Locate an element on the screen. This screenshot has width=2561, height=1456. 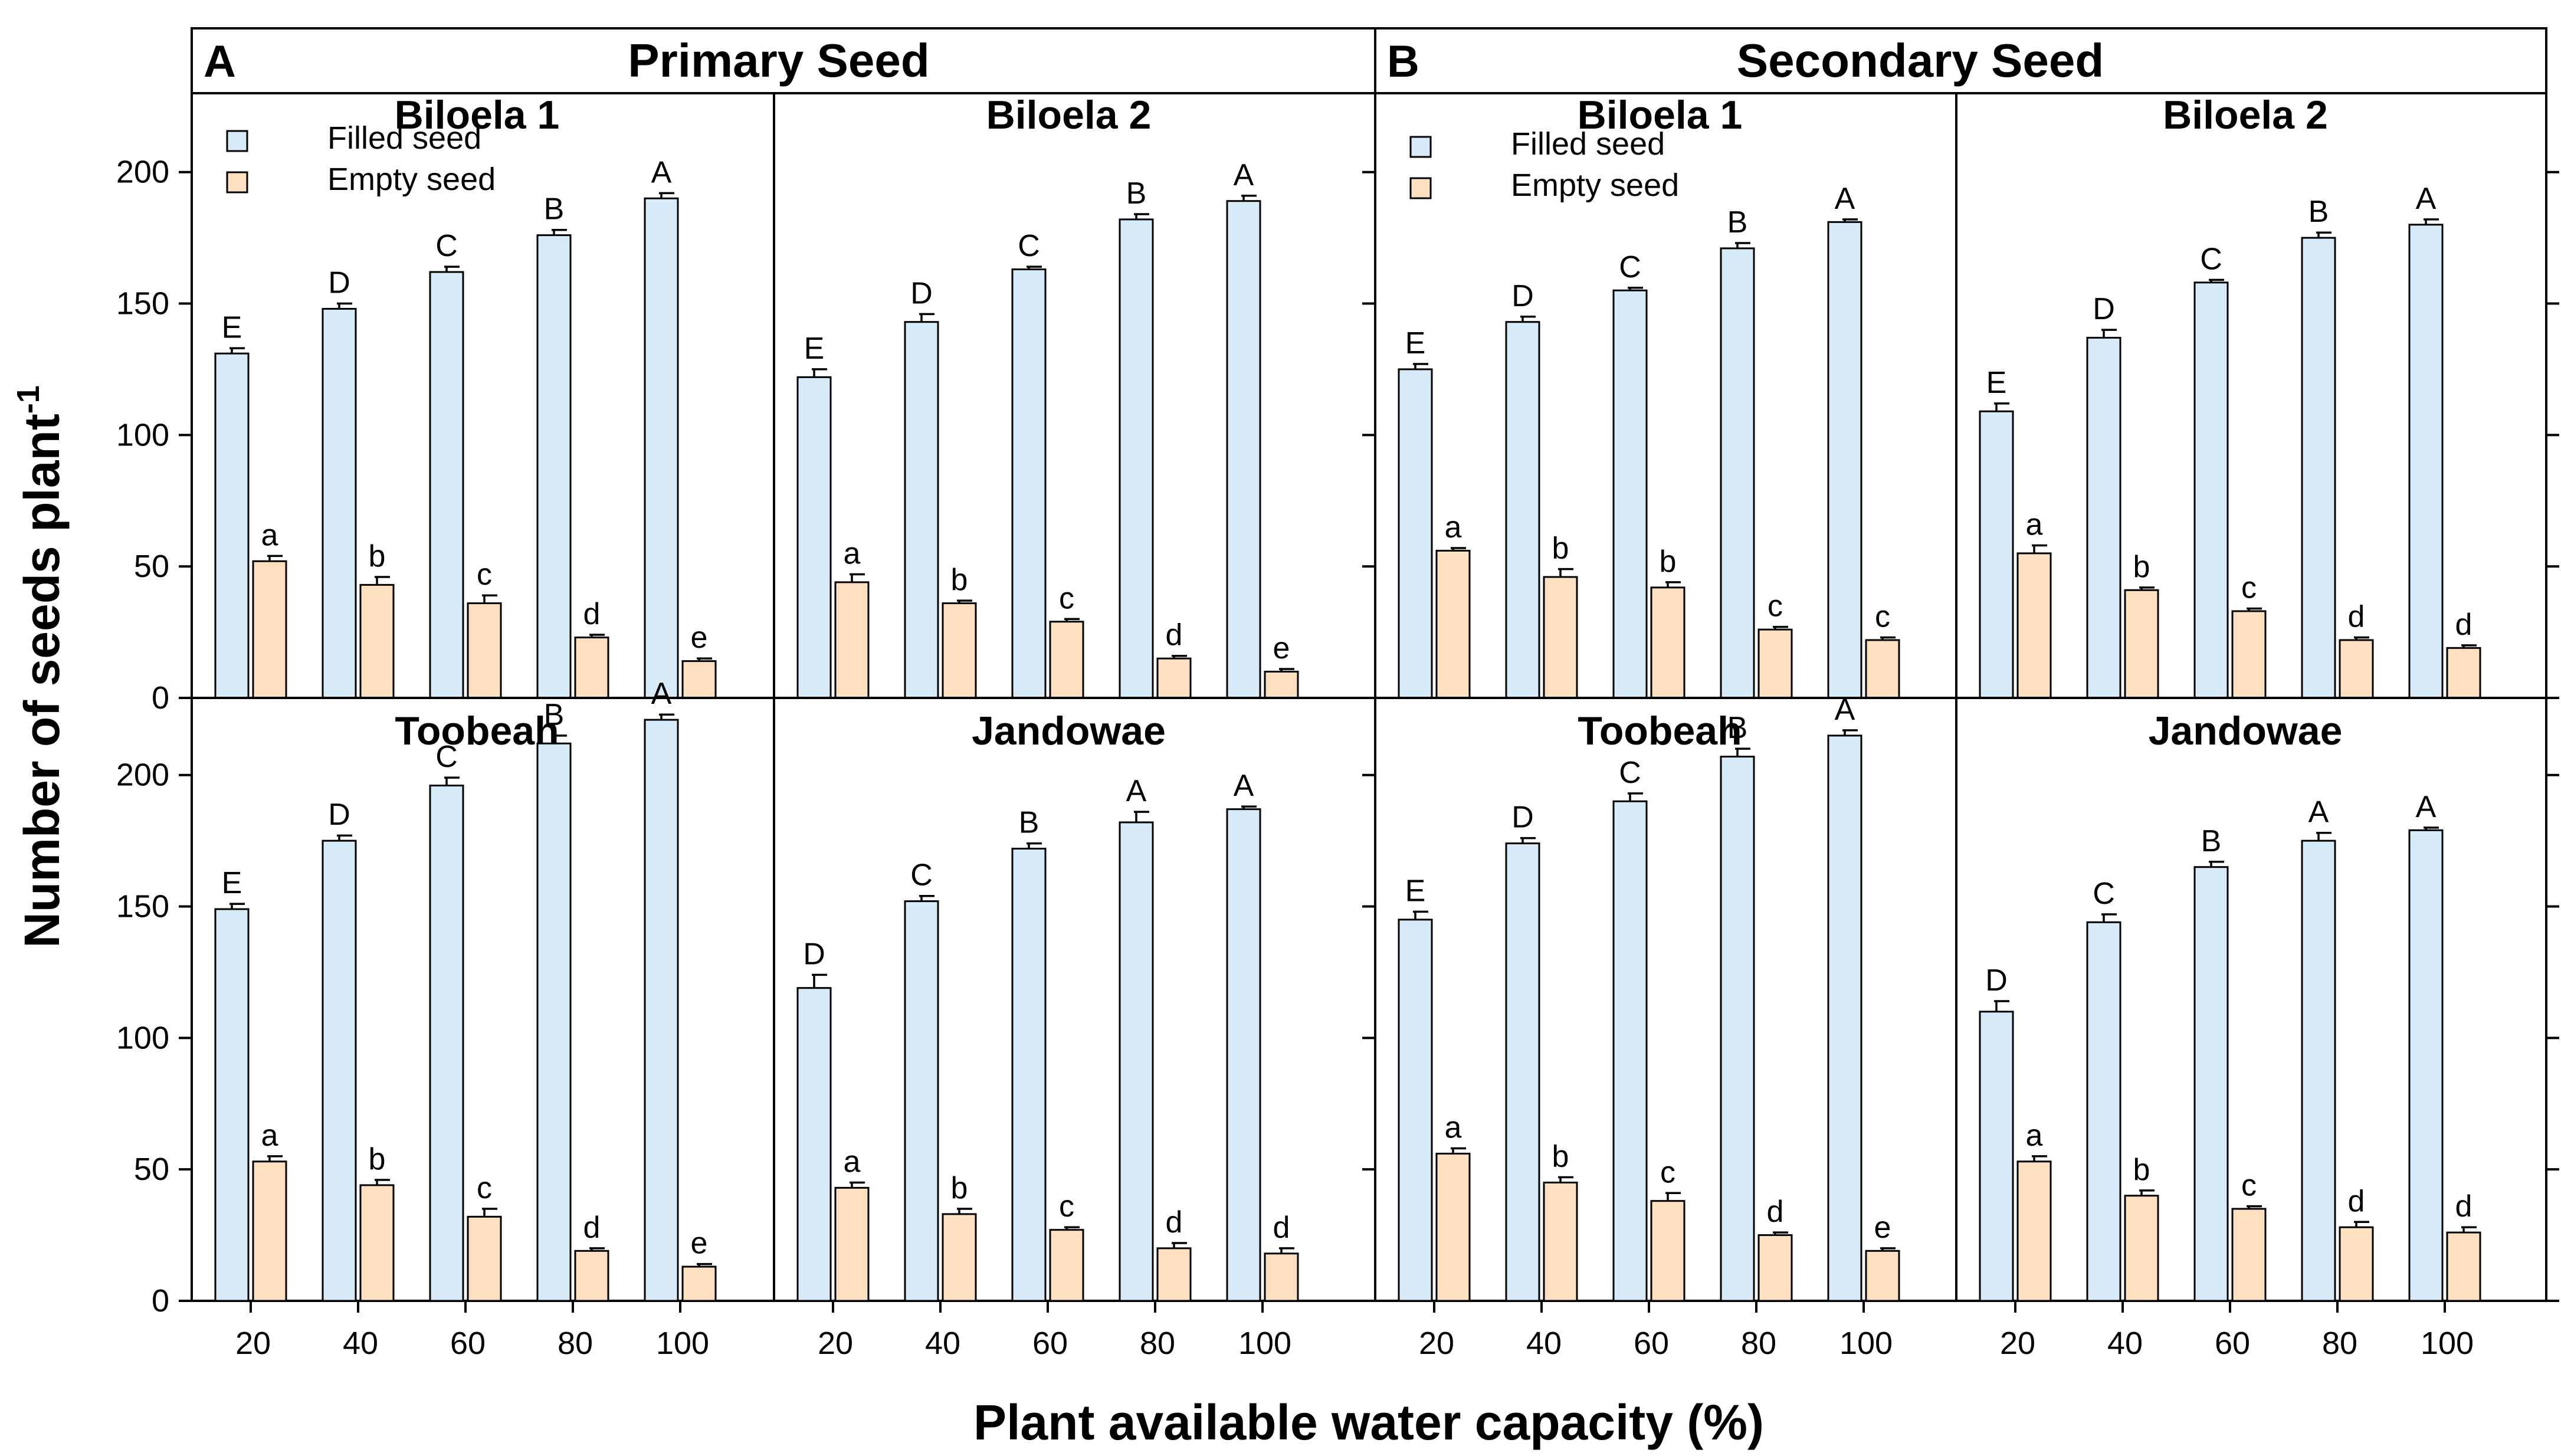
x-tick-label: 80 is located at coordinates (575, 1343).